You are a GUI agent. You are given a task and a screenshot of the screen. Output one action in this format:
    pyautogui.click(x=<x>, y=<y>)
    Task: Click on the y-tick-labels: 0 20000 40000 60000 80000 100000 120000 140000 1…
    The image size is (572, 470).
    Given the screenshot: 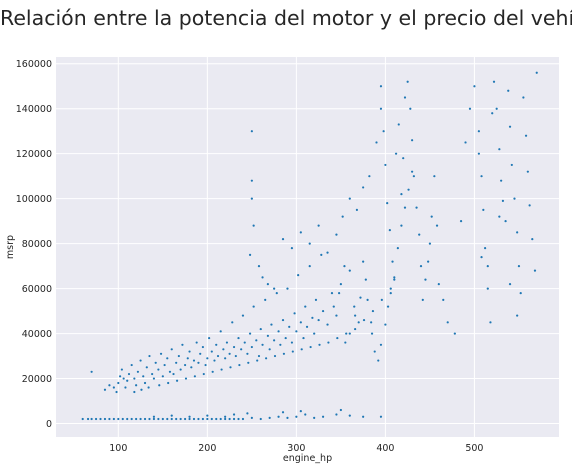 What is the action you would take?
    pyautogui.click(x=34, y=244)
    